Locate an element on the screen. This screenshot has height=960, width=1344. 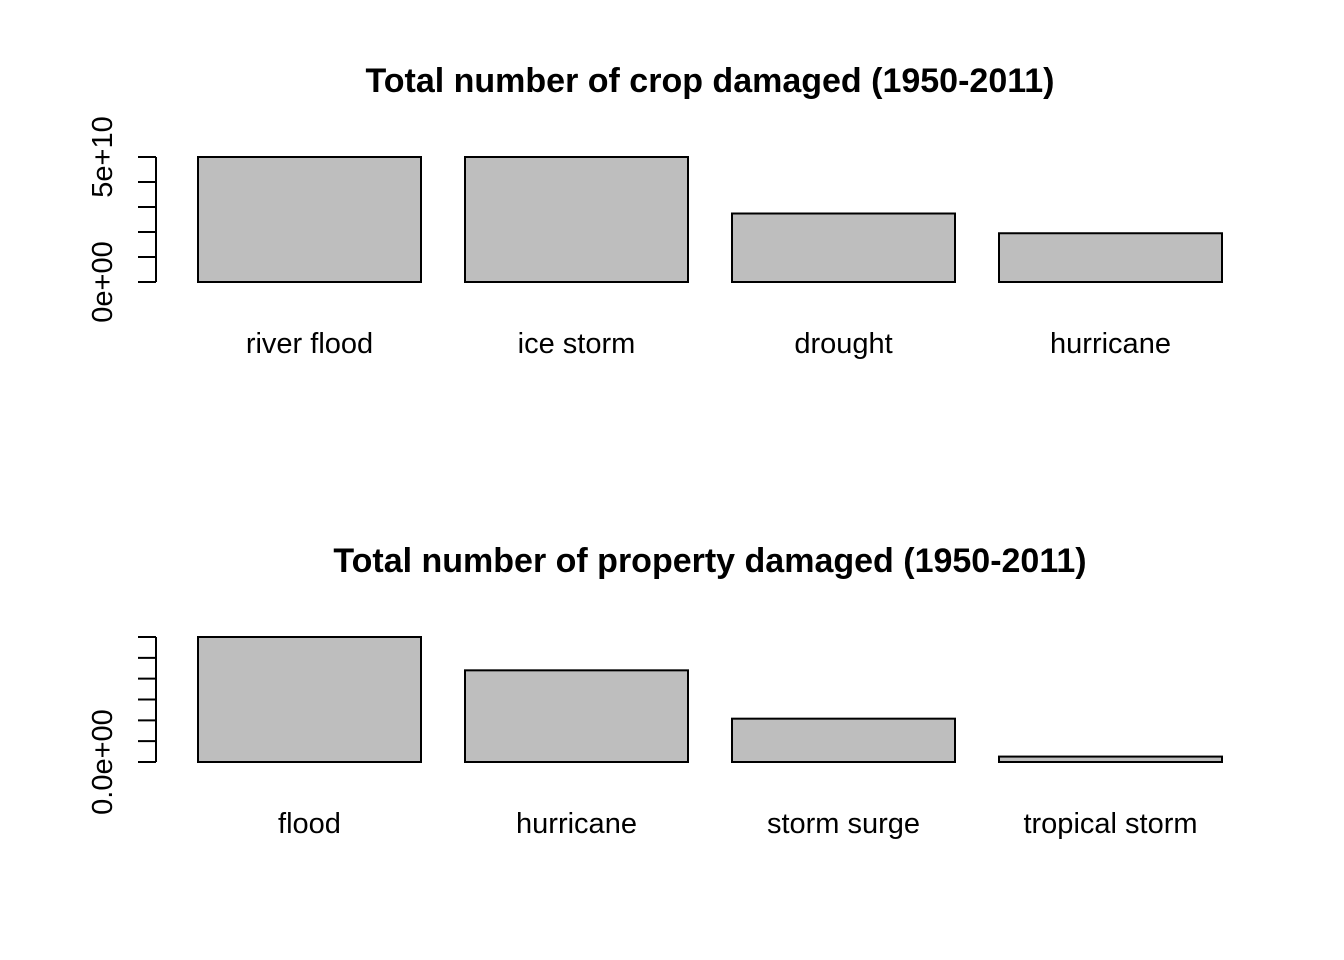
category-label: tropical storm is located at coordinates (1110, 824).